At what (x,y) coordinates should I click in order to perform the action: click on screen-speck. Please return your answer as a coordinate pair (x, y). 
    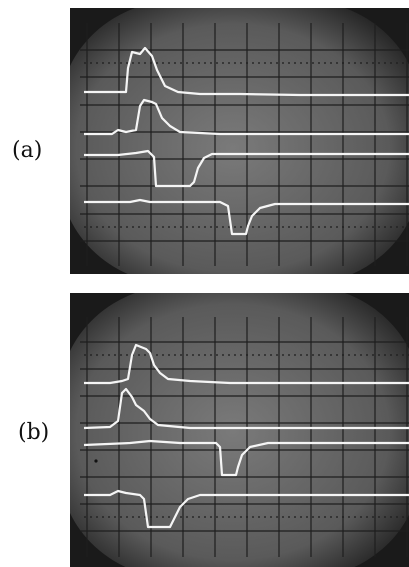
    Looking at the image, I should click on (96, 461).